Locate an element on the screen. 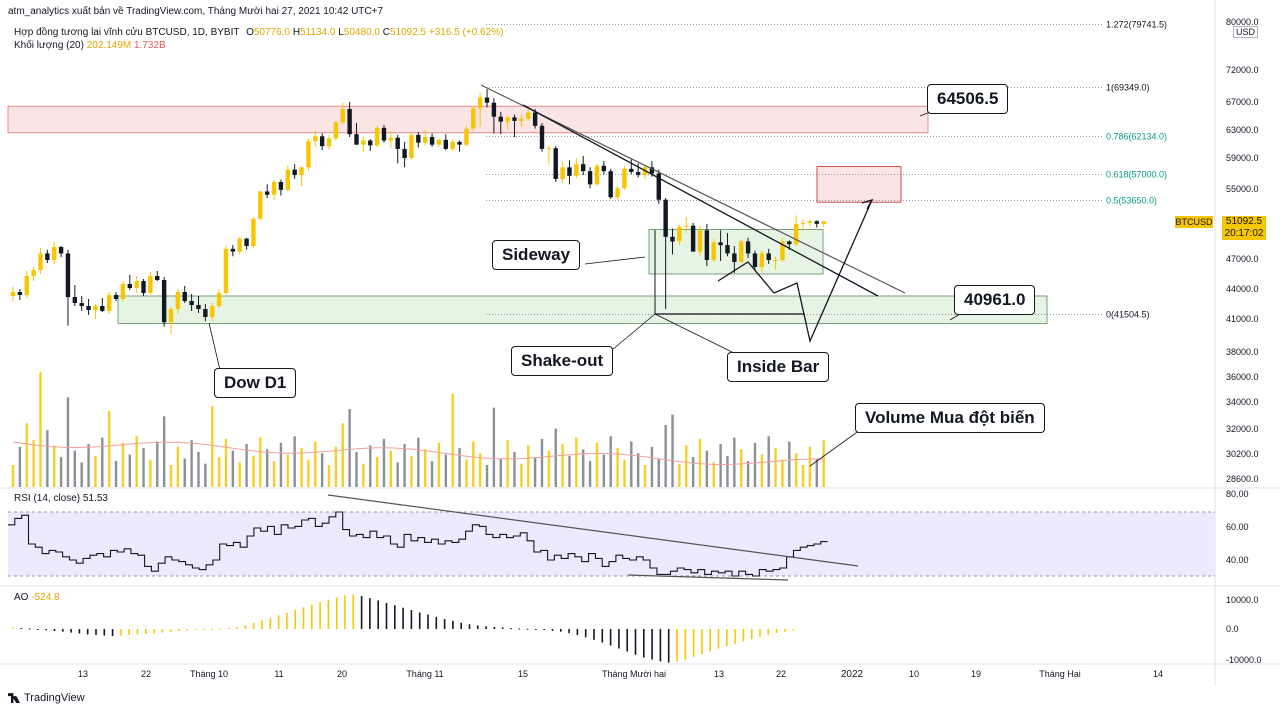 This screenshot has width=1280, height=713. last-price-label: 51092.5 is located at coordinates (1244, 222).